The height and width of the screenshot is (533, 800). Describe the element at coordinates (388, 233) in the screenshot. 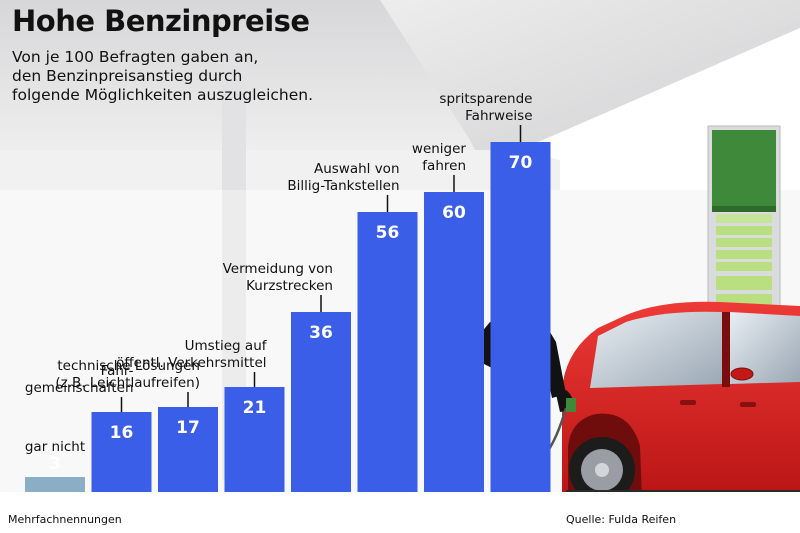

I see `value-label: 56` at that location.